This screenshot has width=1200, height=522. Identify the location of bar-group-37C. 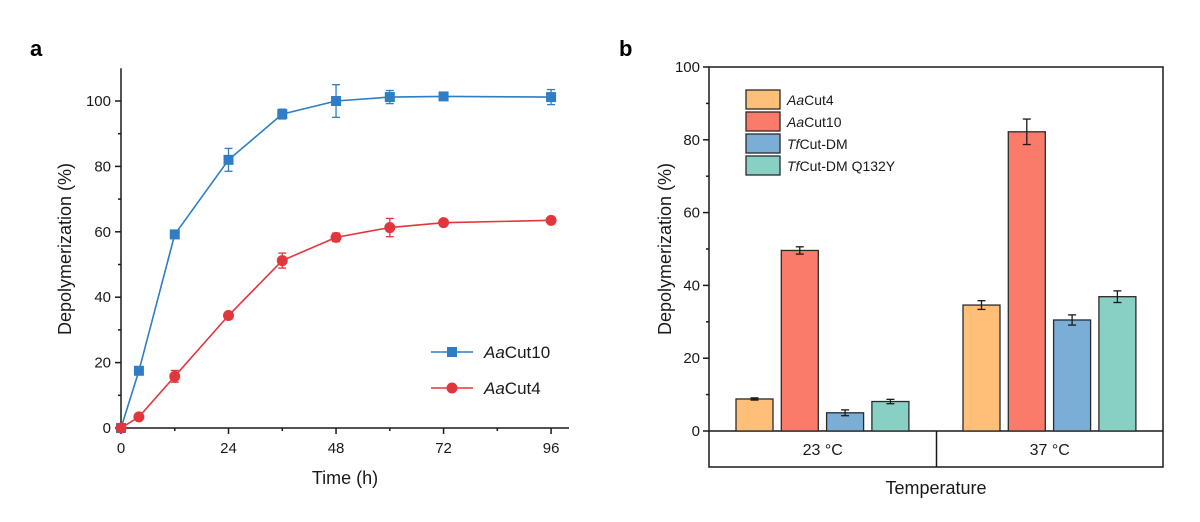
(1049, 275).